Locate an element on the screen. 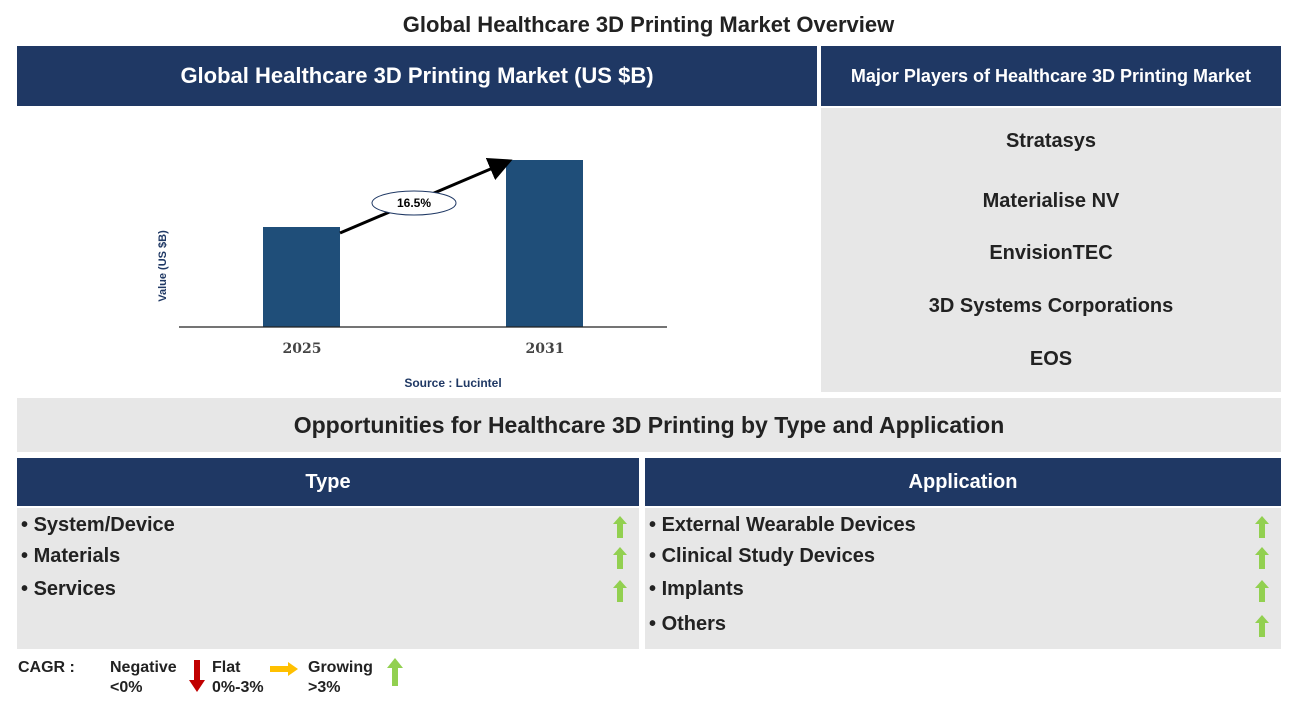  legend-negative: Negative <0% is located at coordinates (143, 678).